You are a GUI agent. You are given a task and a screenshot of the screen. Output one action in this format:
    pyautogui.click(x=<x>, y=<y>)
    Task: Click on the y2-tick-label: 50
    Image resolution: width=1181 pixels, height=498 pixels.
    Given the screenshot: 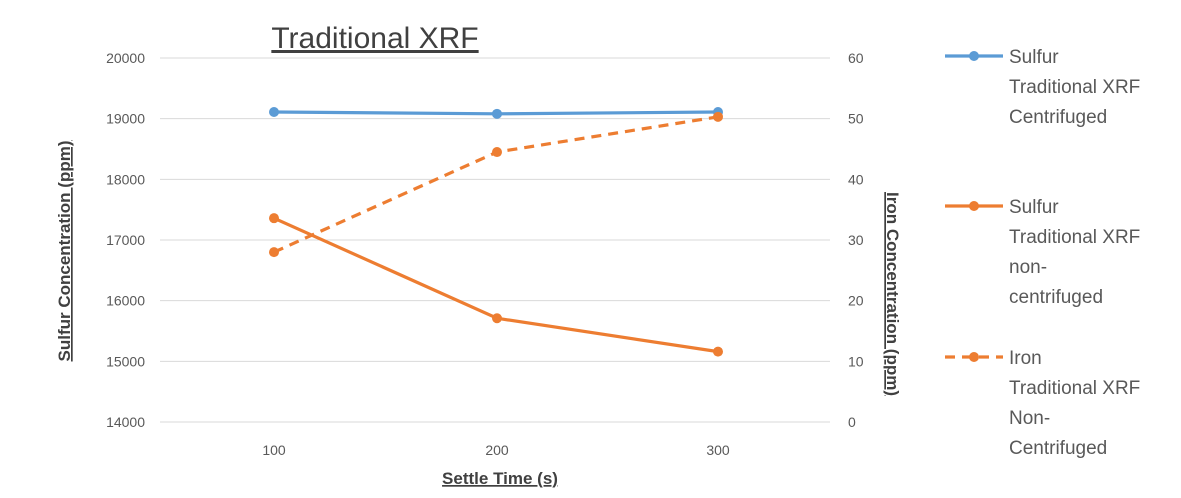 What is the action you would take?
    pyautogui.click(x=856, y=119)
    